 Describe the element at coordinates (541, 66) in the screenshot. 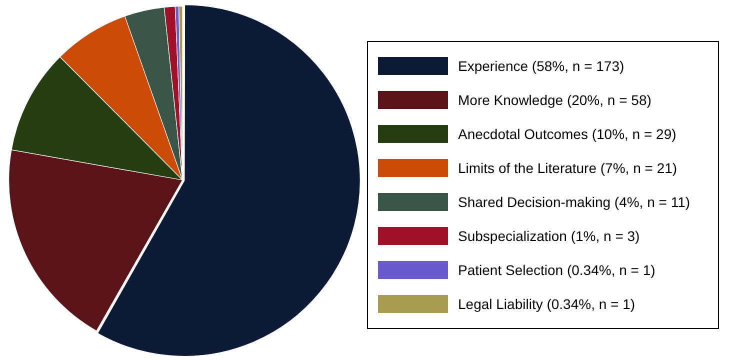

I see `legend-label: Experience (58%, n = 173)` at that location.